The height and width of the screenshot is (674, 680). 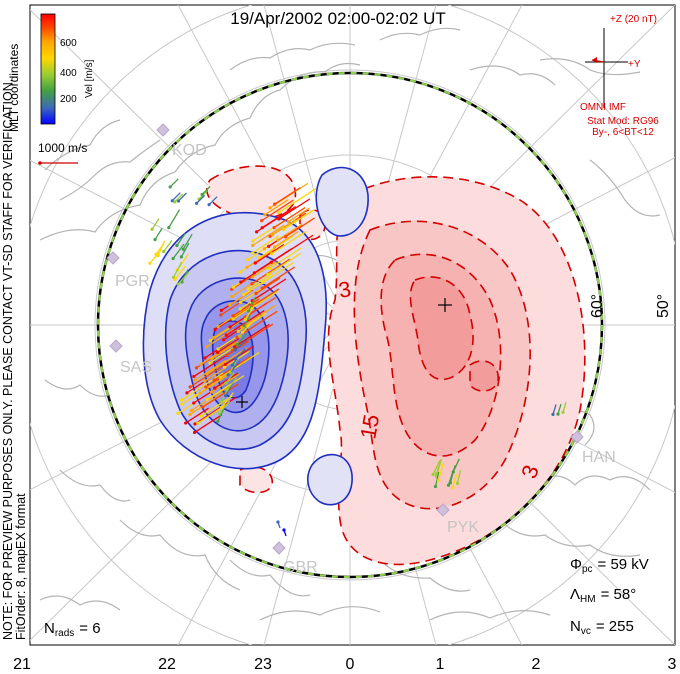 I want to click on side-note-line2: FitOrder: 8, mapEX format, so click(x=21, y=566).